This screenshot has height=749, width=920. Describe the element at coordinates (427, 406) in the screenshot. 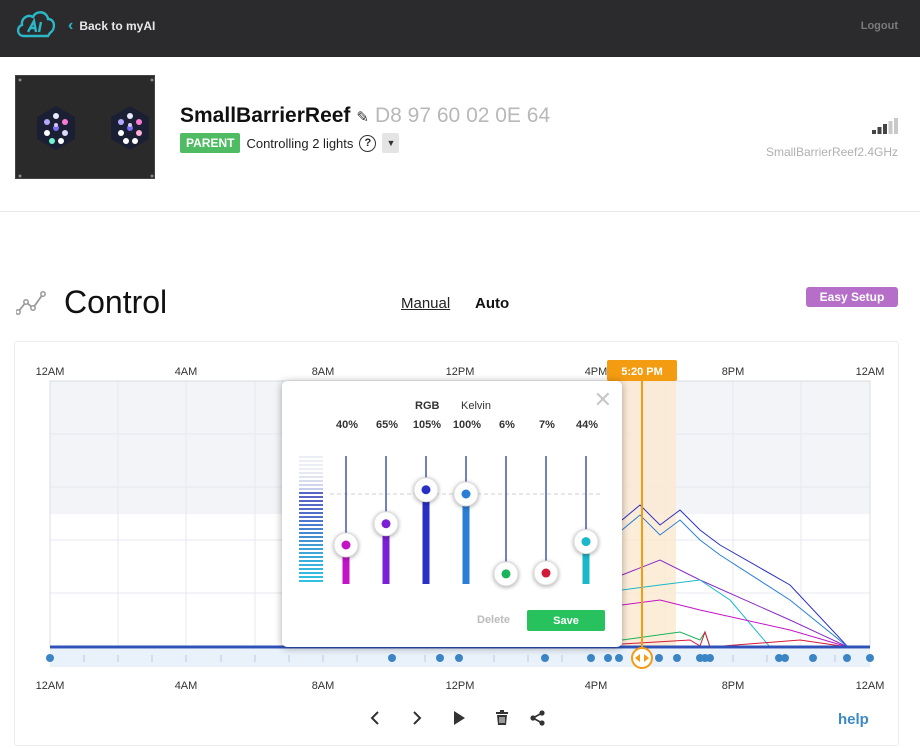

I see `tab-rgb: RGB` at that location.